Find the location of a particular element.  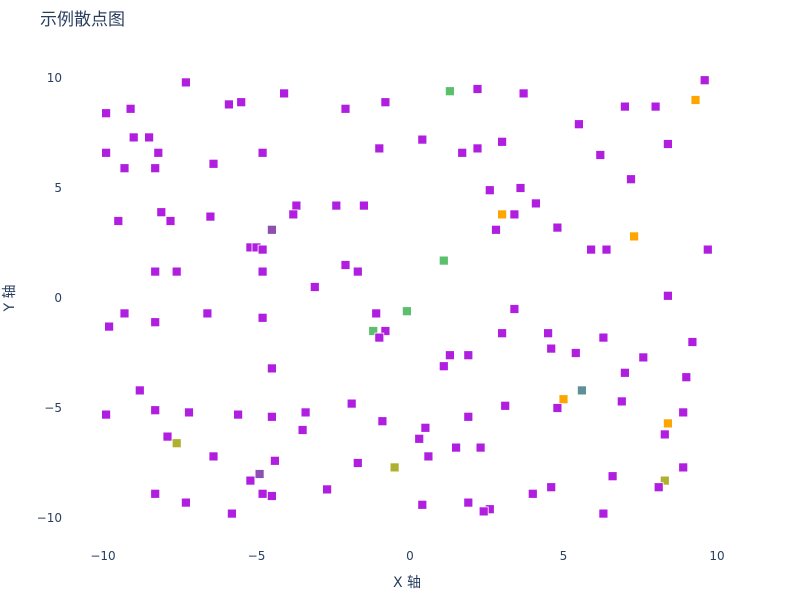

x-tick-label: −10 is located at coordinates (102, 556).